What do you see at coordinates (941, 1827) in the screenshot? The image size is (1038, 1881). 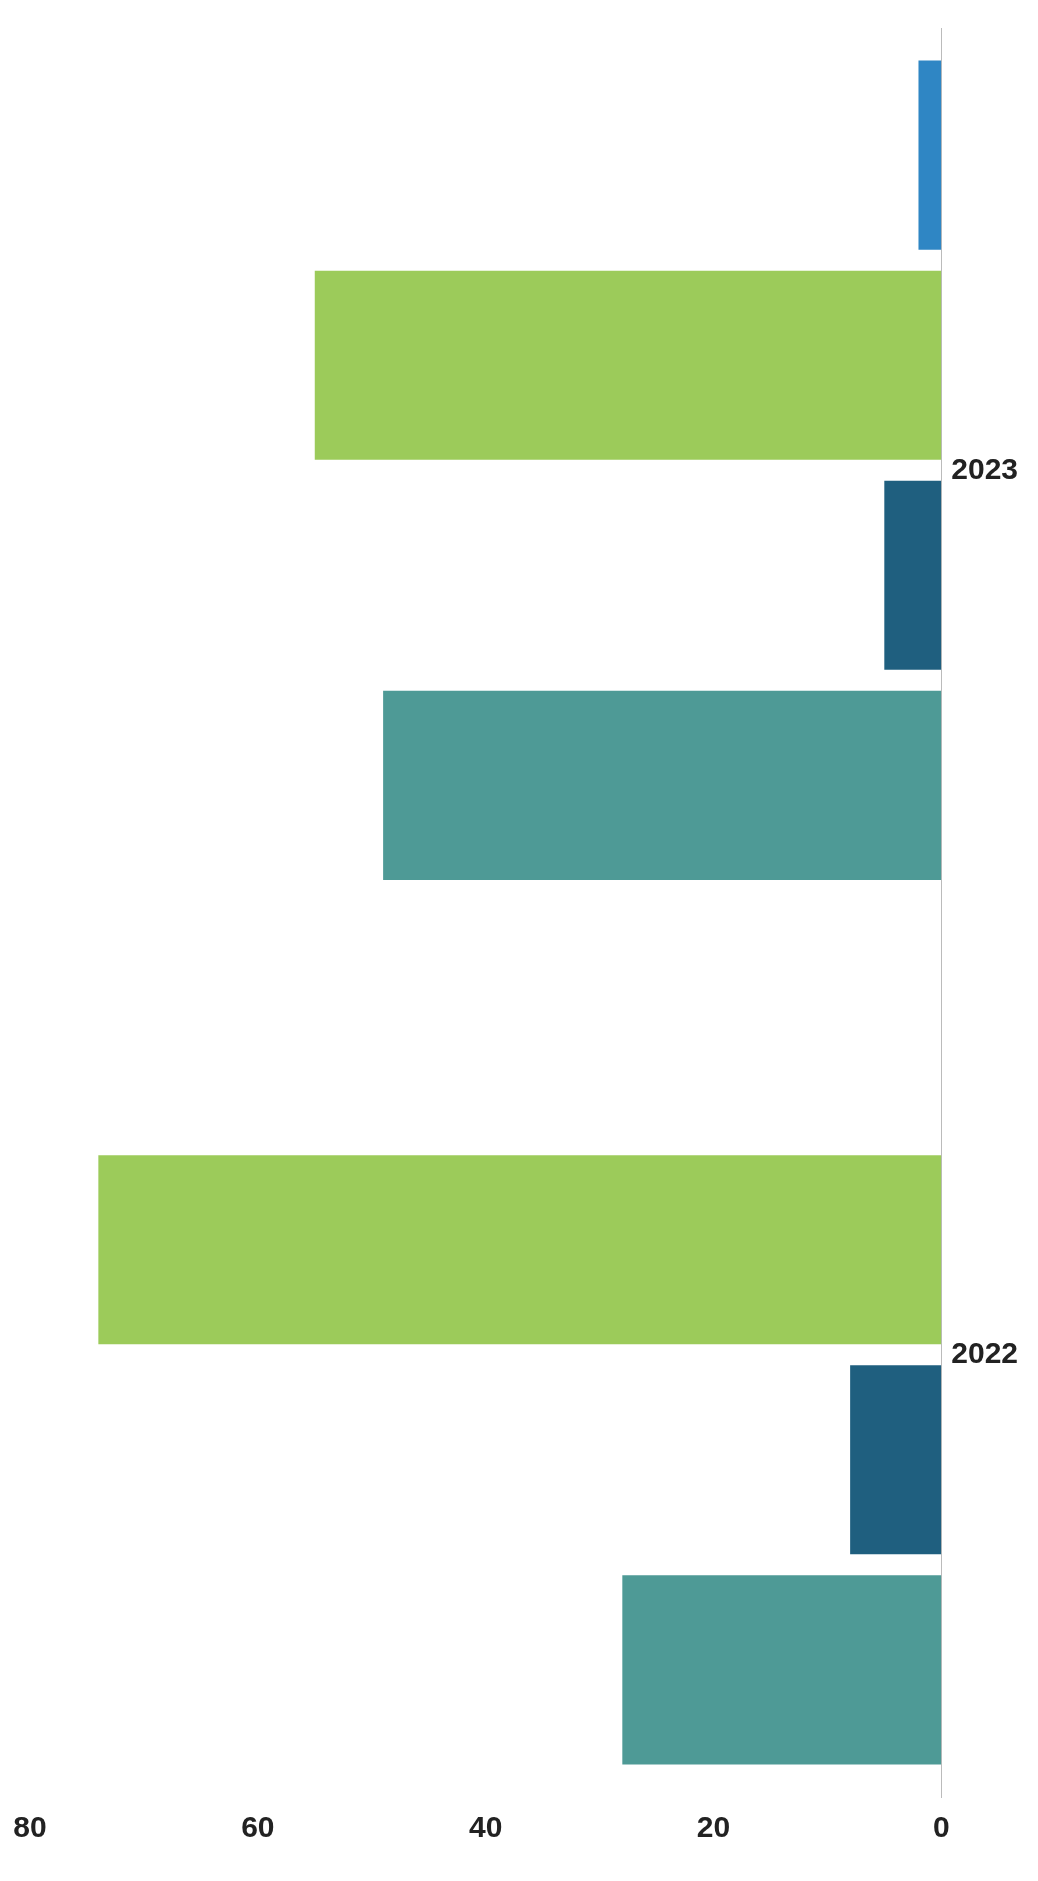 I see `x-tick-label: 0` at bounding box center [941, 1827].